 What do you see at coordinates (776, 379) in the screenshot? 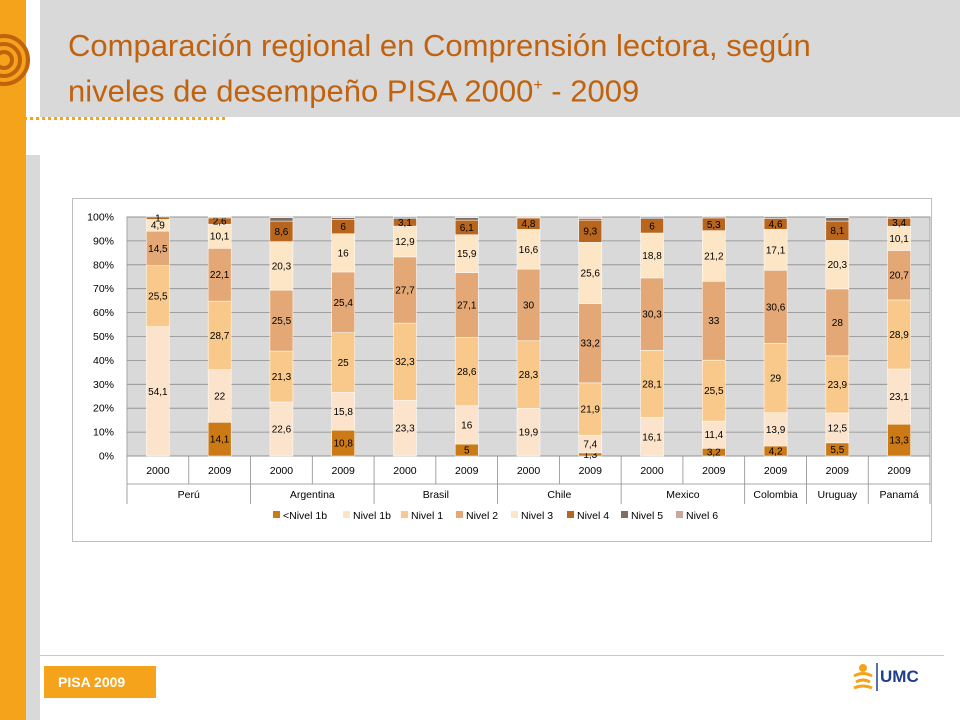
I see `data-label: 29` at bounding box center [776, 379].